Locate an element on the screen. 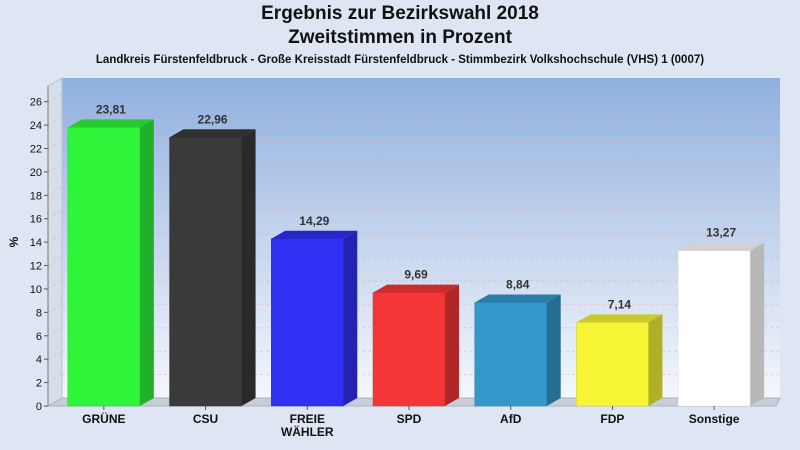 This screenshot has height=450, width=800. bar: 9,69 is located at coordinates (415, 337).